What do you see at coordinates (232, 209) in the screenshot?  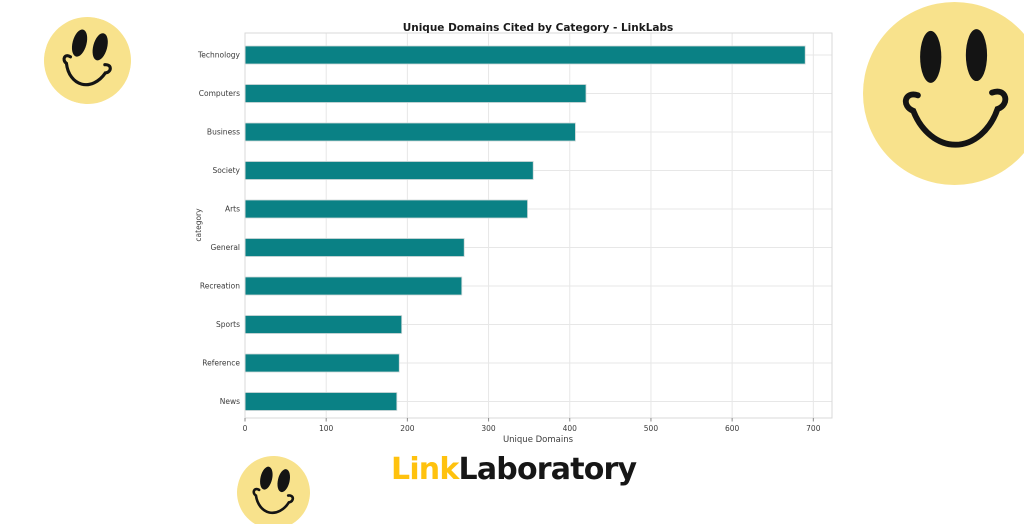 I see `y-tick-label: Arts` at bounding box center [232, 209].